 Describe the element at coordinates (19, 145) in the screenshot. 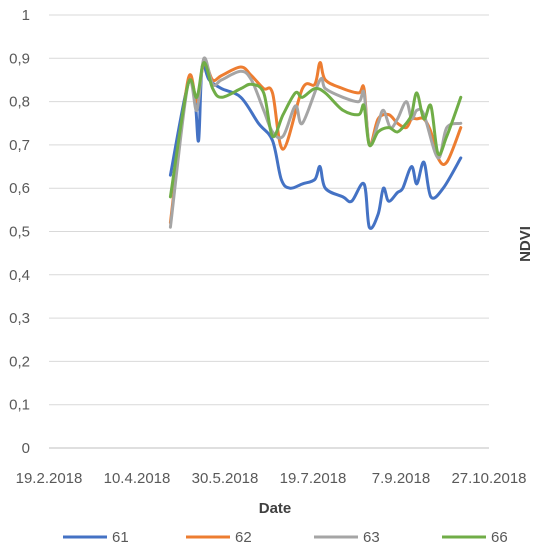

I see `y-tick-label: 0,7` at that location.